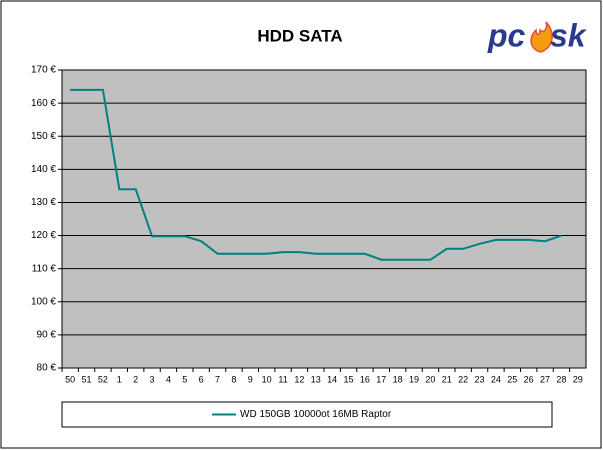  What do you see at coordinates (103, 379) in the screenshot?
I see `x-tick-label: 52` at bounding box center [103, 379].